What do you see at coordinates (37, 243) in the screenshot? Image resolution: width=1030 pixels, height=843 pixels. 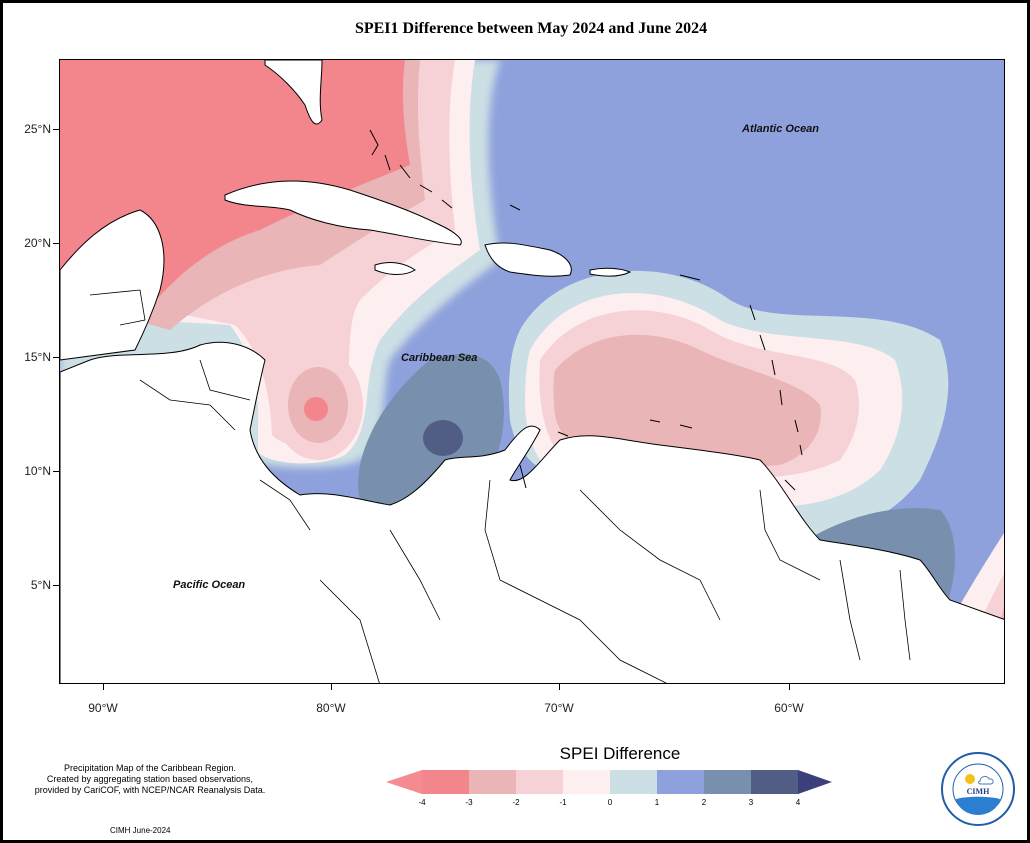 I see `lat-label-20: 20°N` at bounding box center [37, 243].